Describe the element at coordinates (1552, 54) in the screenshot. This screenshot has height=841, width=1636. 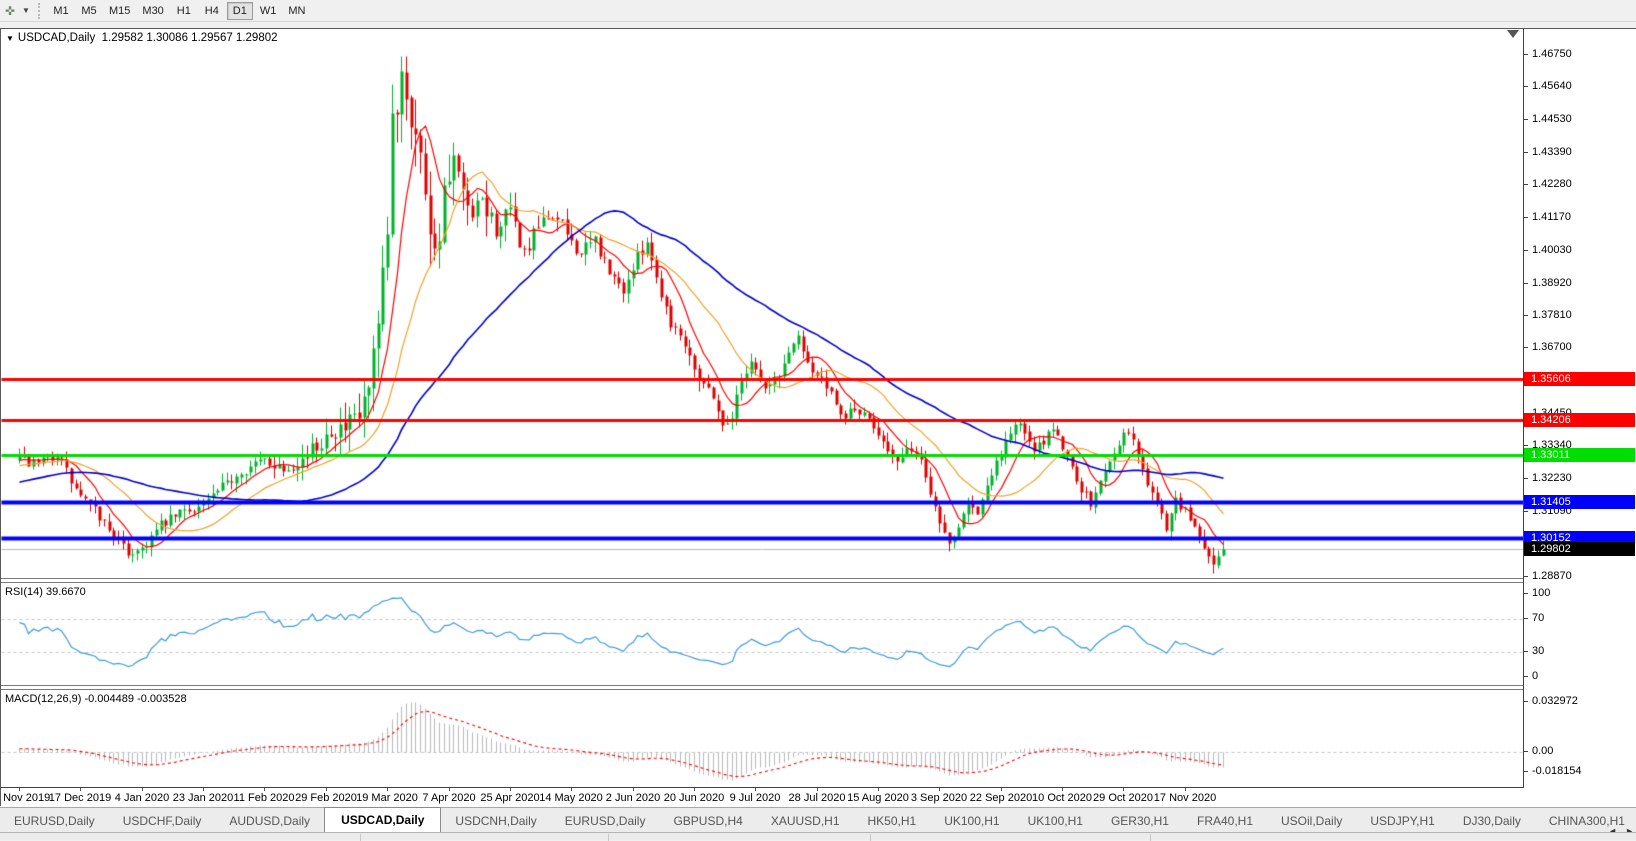
I see `price-axis-label: 1.46750` at that location.